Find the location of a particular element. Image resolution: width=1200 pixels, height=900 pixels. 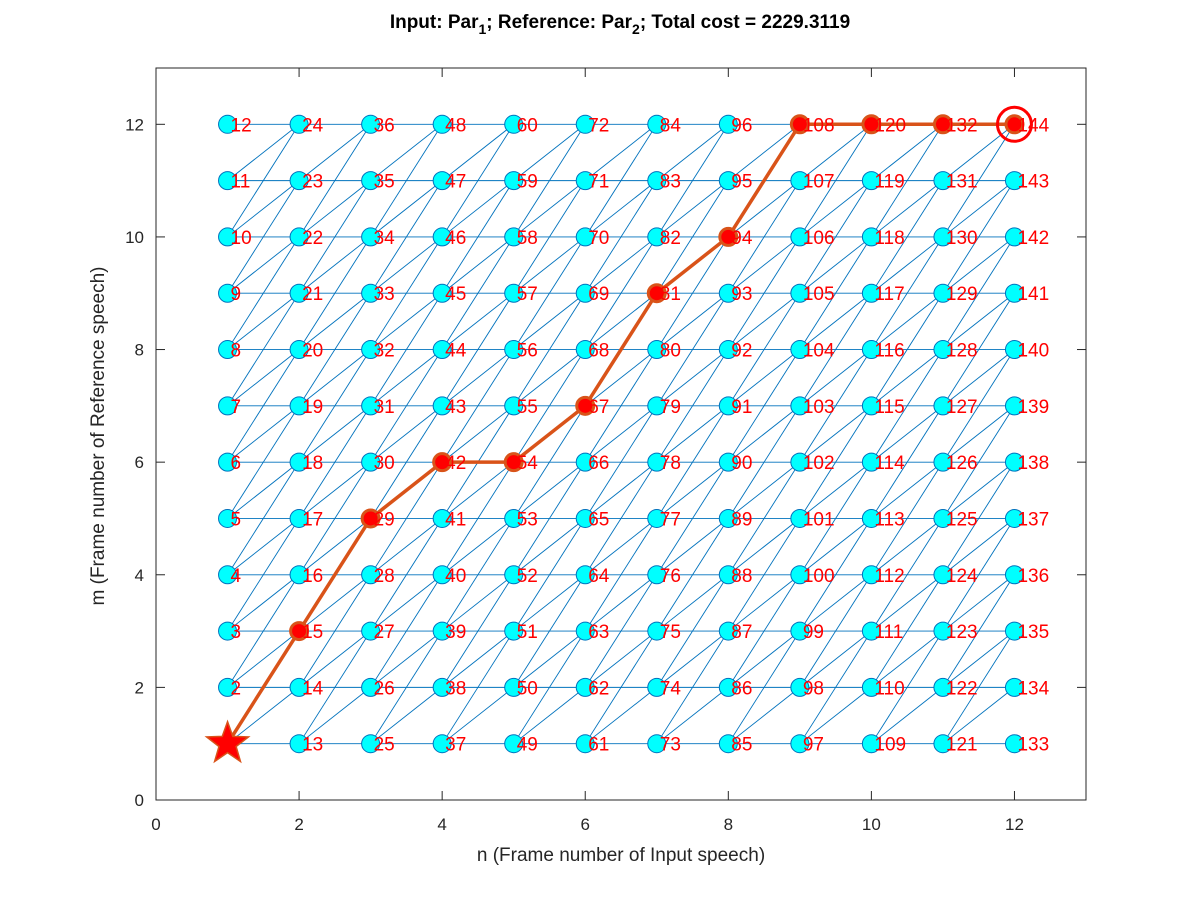

title-sub-2: 2 is located at coordinates (636, 29).